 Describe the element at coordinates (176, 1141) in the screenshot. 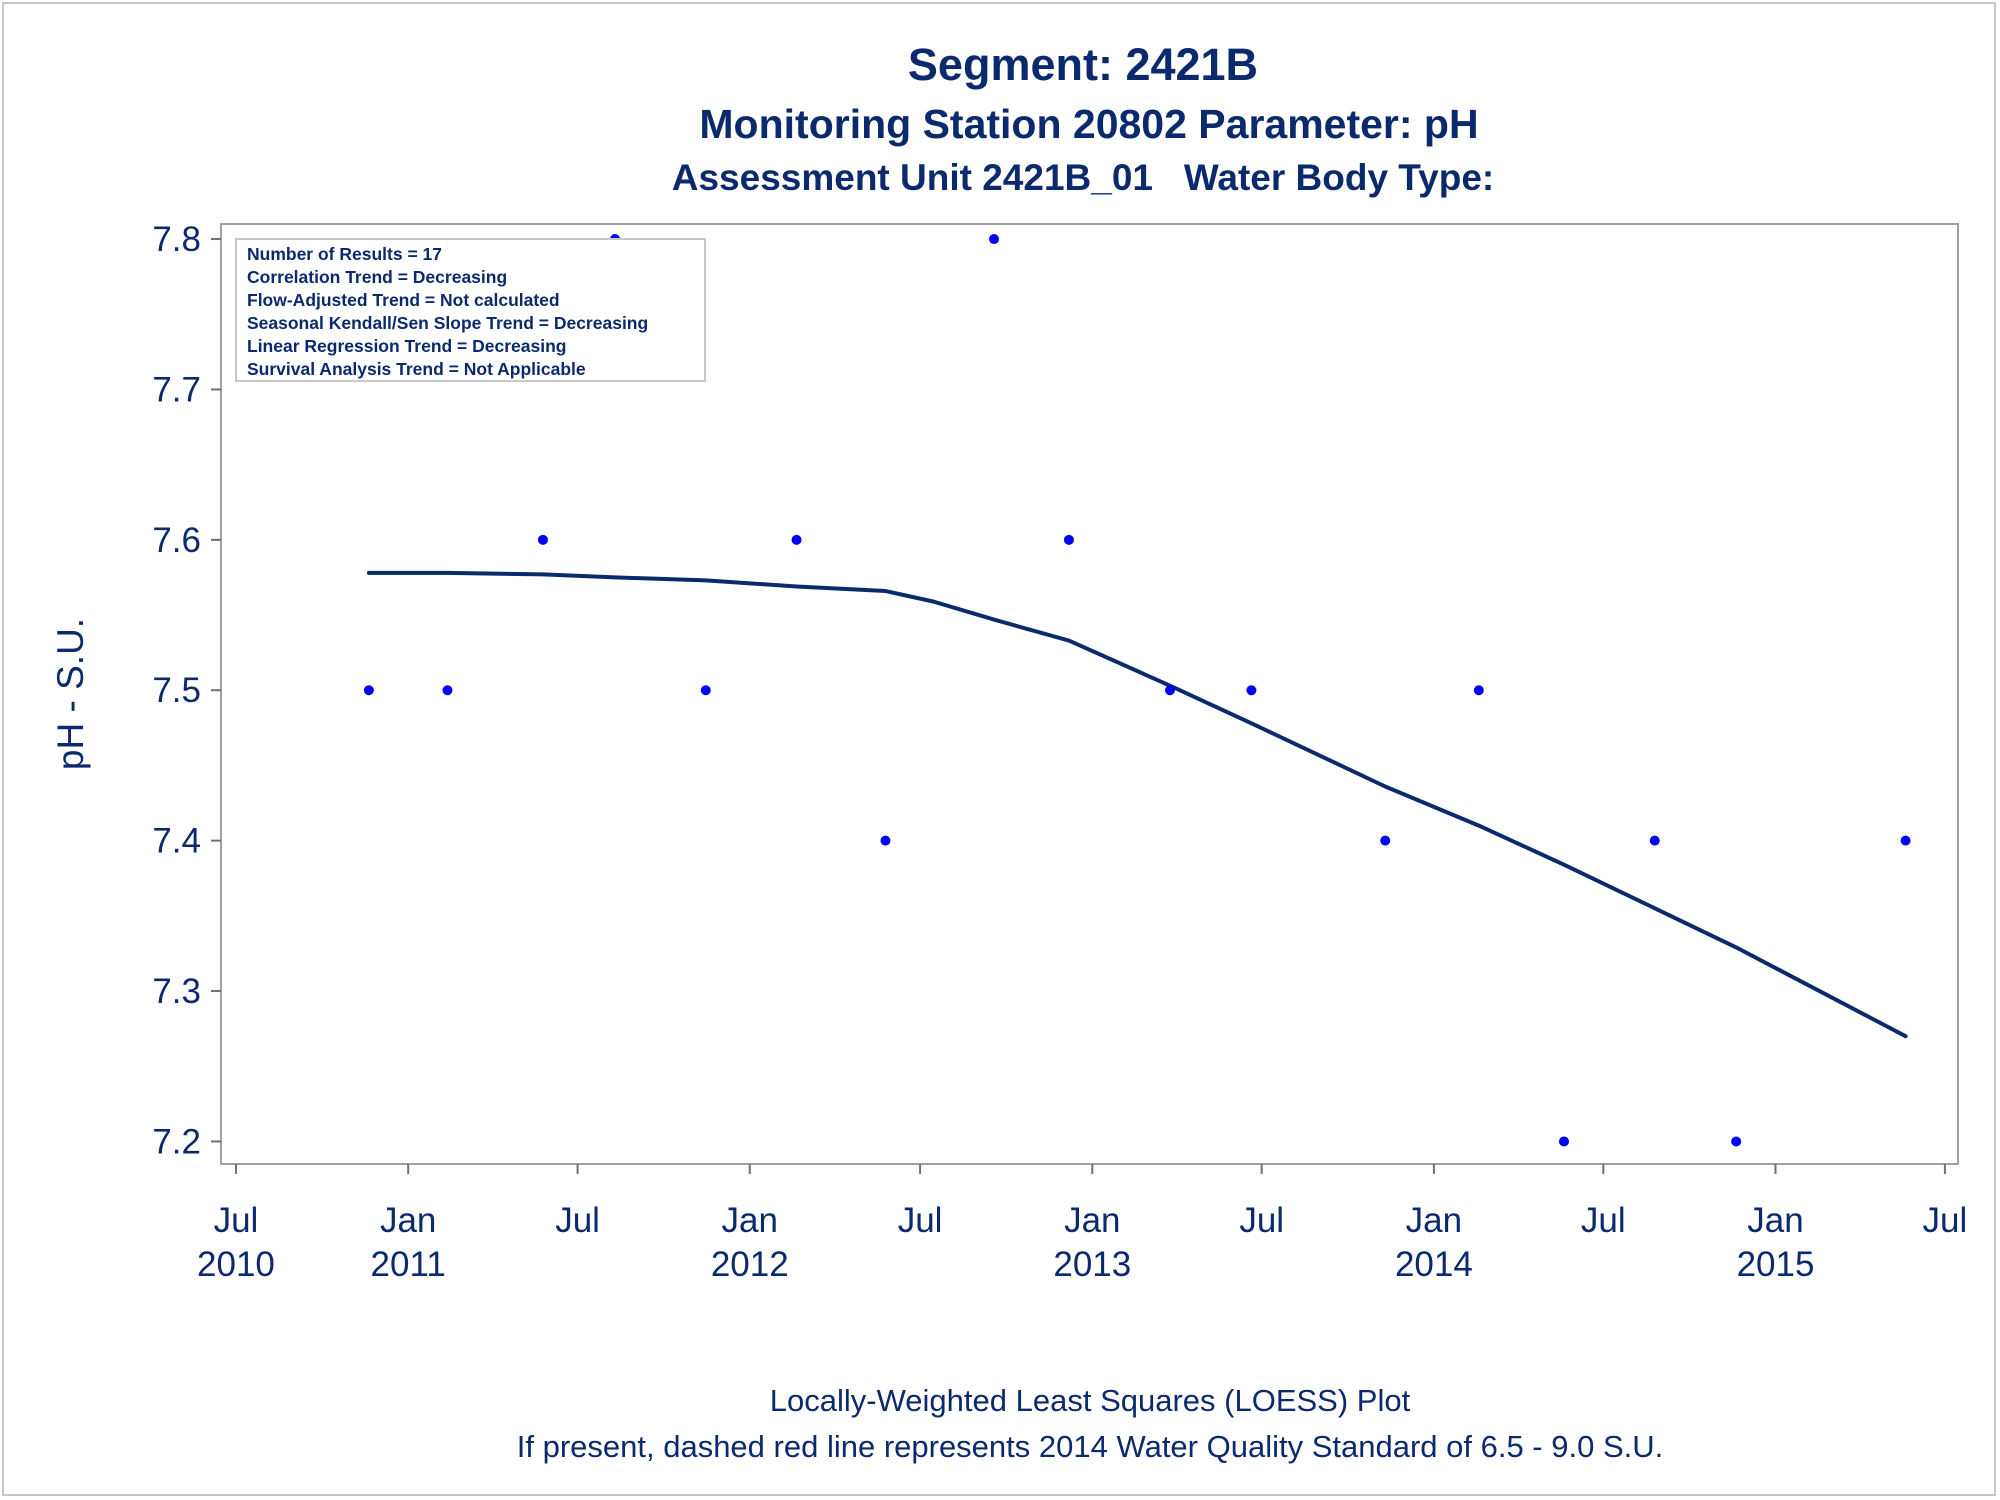

I see `y-tick-label: 7.2` at that location.